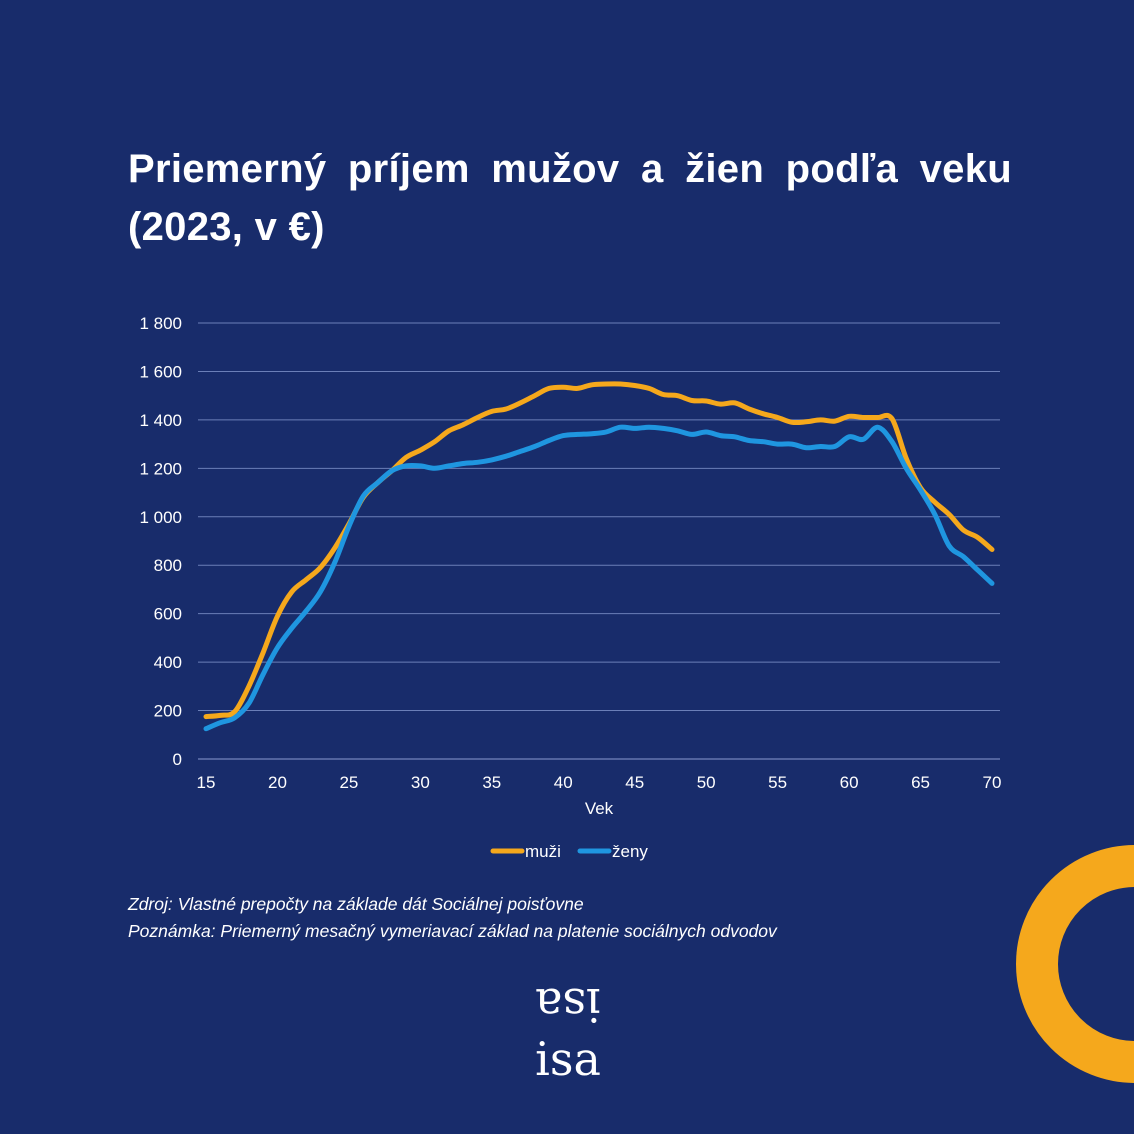 The image size is (1134, 1134). I want to click on decorative-ring, so click(1075, 964).